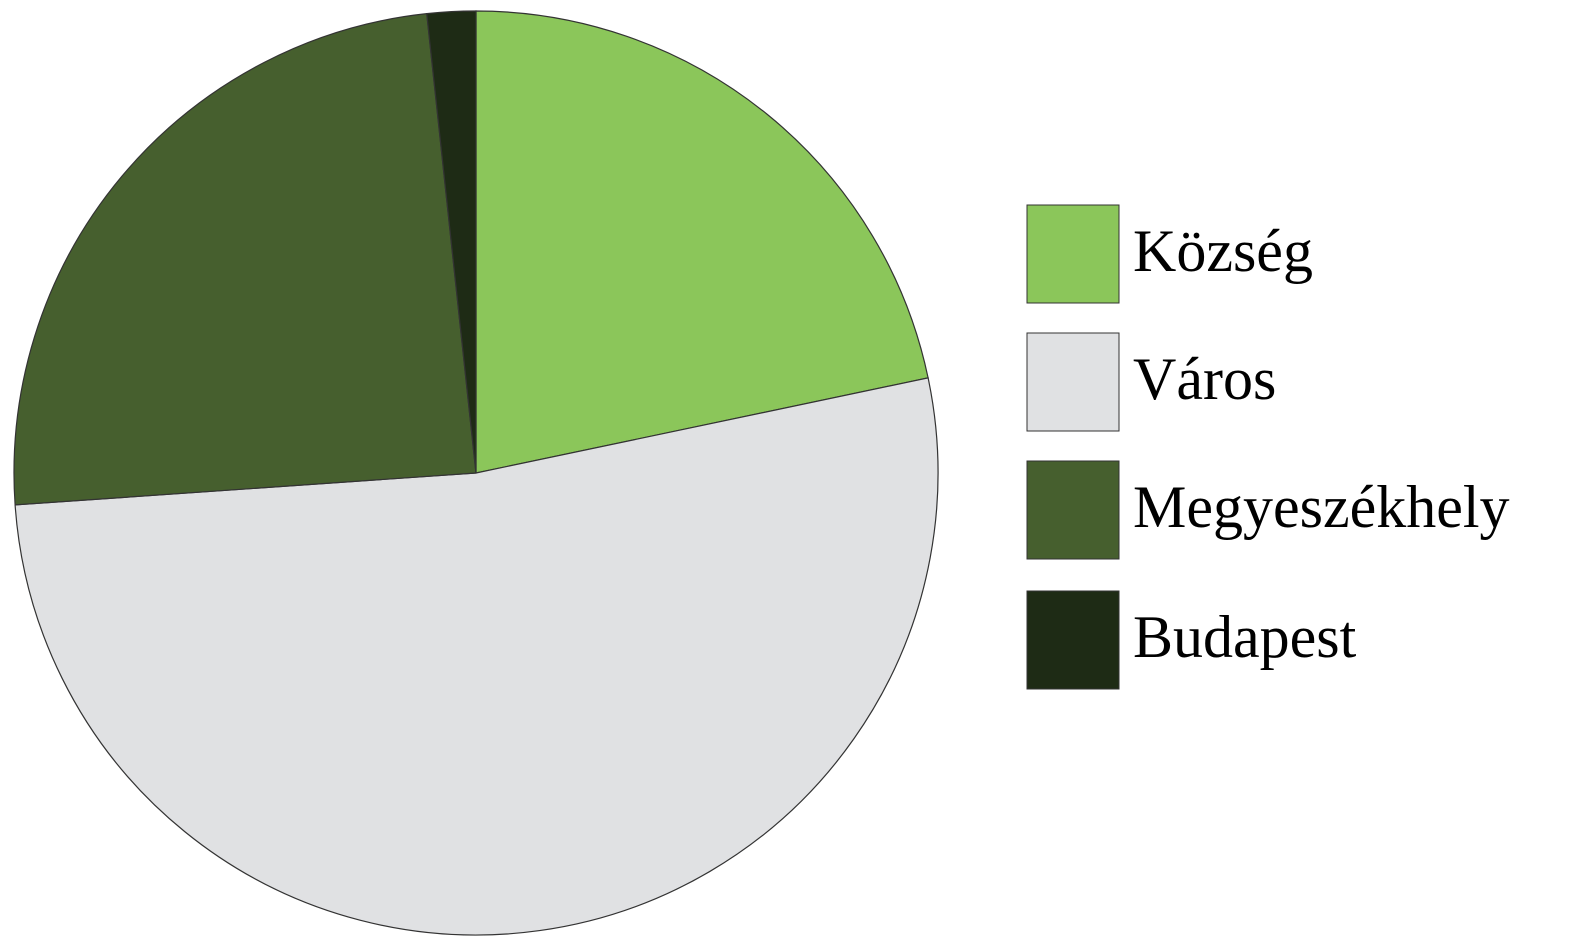 The image size is (1596, 952). Describe the element at coordinates (1204, 379) in the screenshot. I see `legend-label: Város` at that location.